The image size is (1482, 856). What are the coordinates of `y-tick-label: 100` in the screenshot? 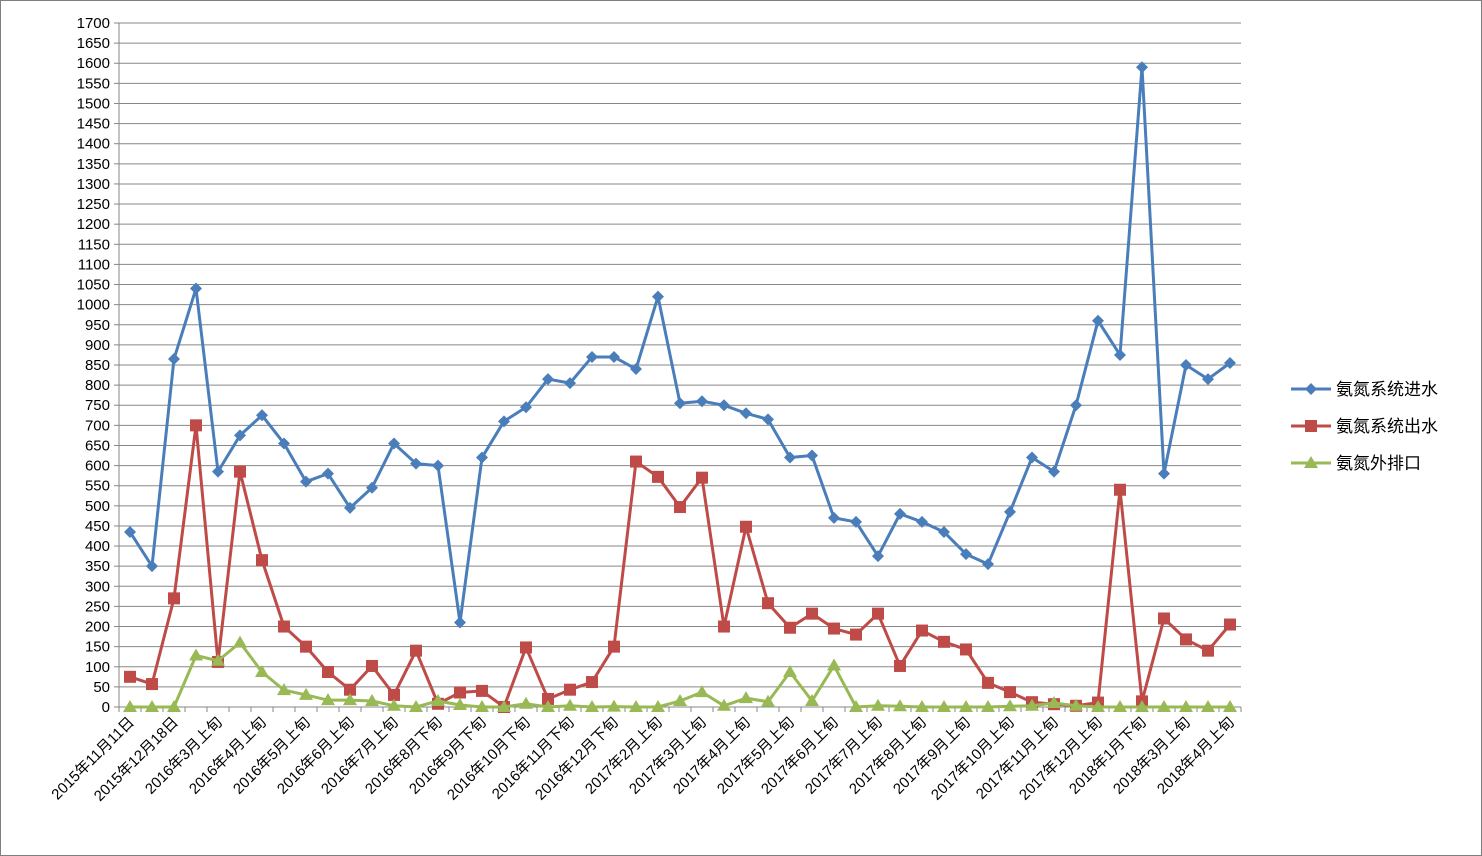 It's located at (97, 667).